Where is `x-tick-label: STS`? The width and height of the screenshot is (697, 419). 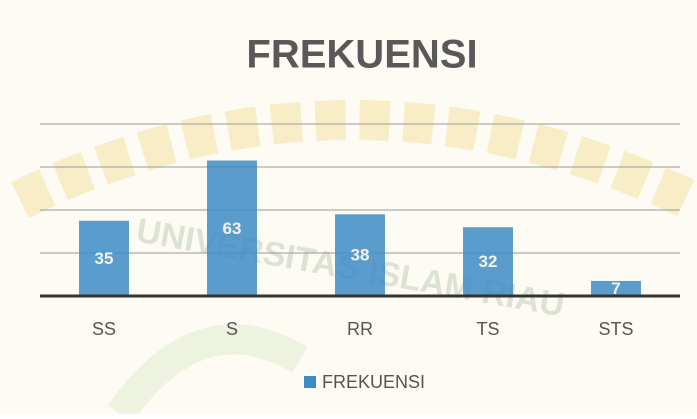
x-tick-label: STS is located at coordinates (615, 329).